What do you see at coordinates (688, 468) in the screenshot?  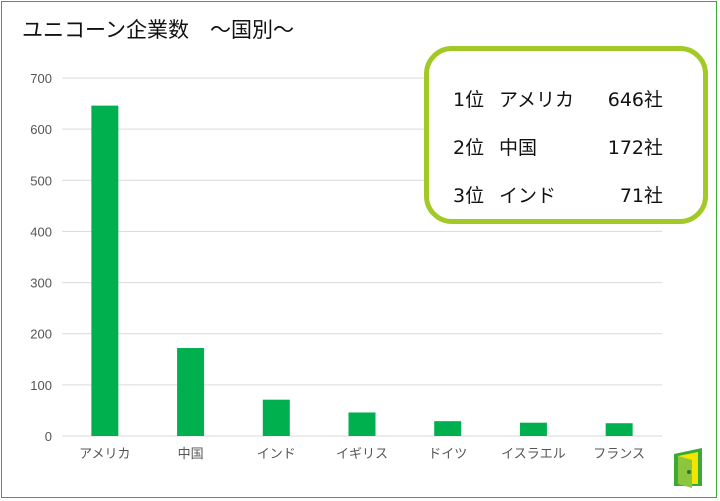 I see `door-logo-icon` at bounding box center [688, 468].